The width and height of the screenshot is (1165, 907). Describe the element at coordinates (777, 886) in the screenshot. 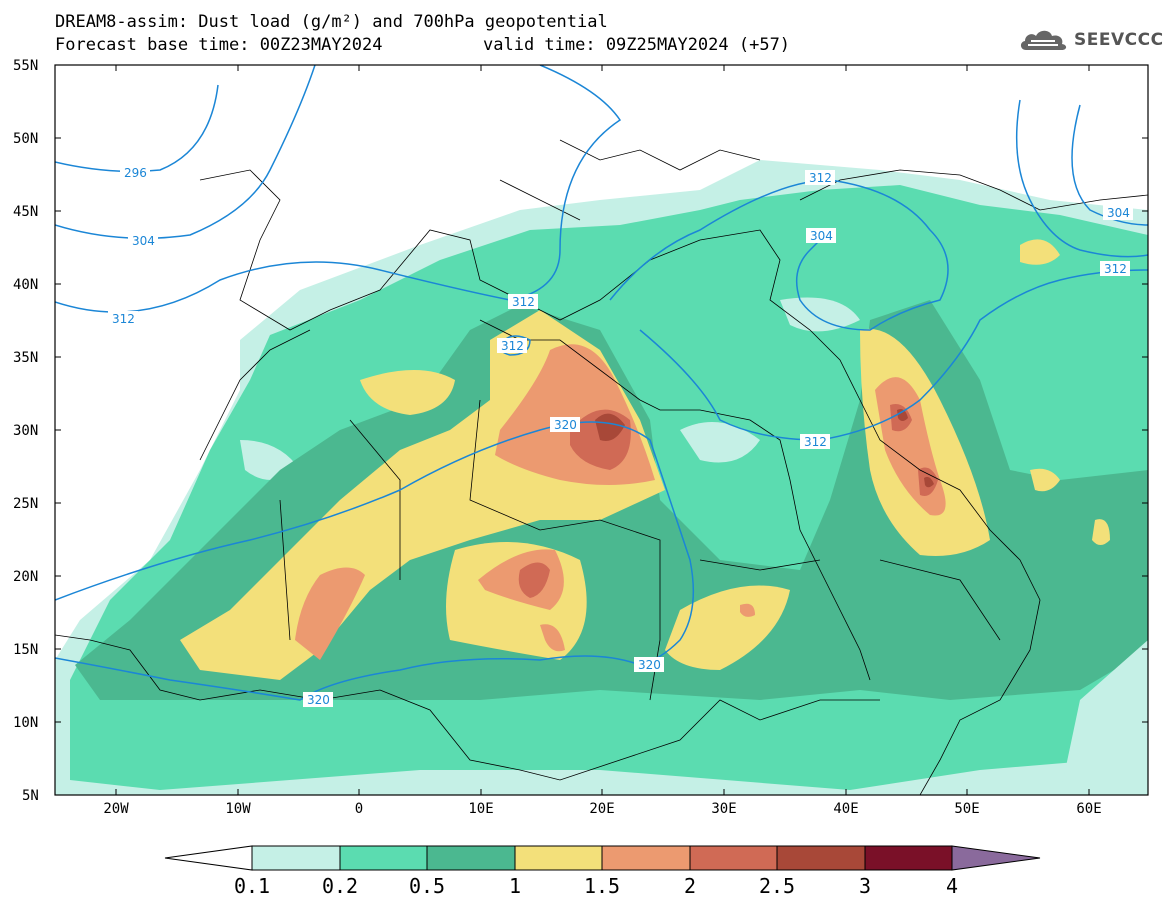

I see `colorbar-label: 2.5` at that location.